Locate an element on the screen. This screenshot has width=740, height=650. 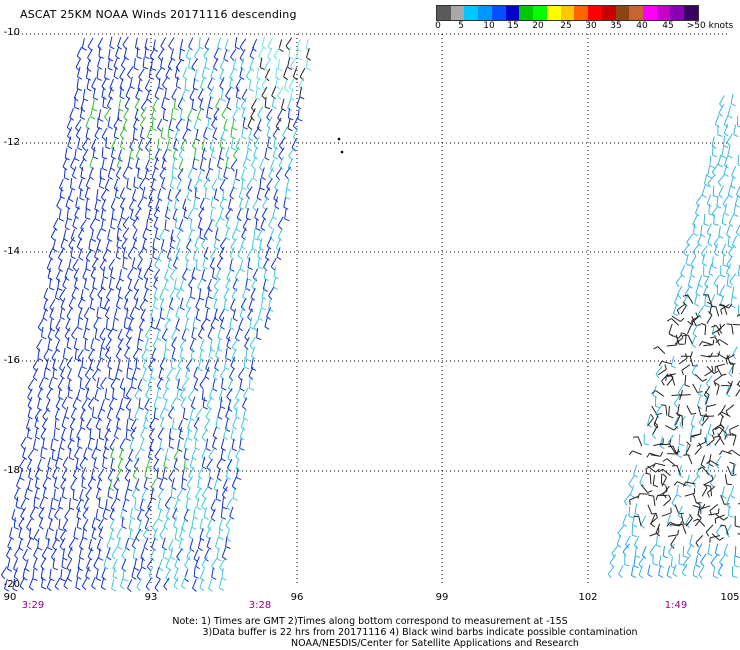
lon-label-96: 96 is located at coordinates (297, 597).